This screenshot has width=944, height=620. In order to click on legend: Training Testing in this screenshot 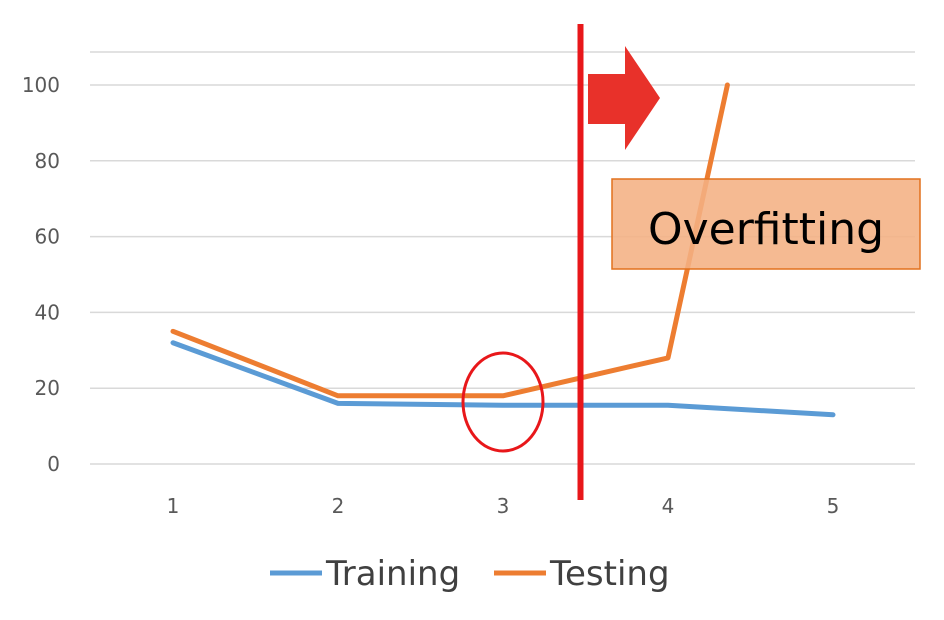, I will do `click(470, 574)`.